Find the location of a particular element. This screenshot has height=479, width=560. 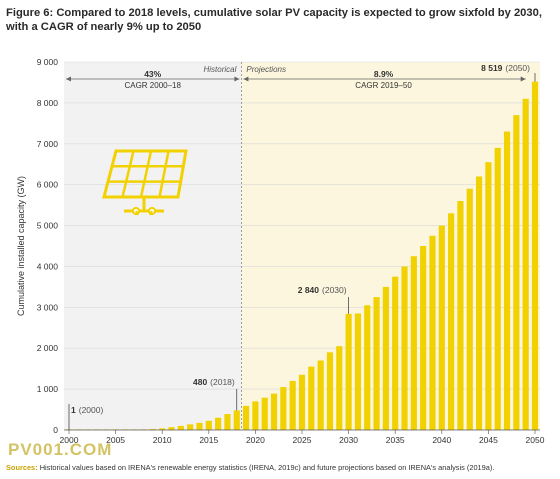

annotation-2000: 1 (2000) is located at coordinates (87, 410).